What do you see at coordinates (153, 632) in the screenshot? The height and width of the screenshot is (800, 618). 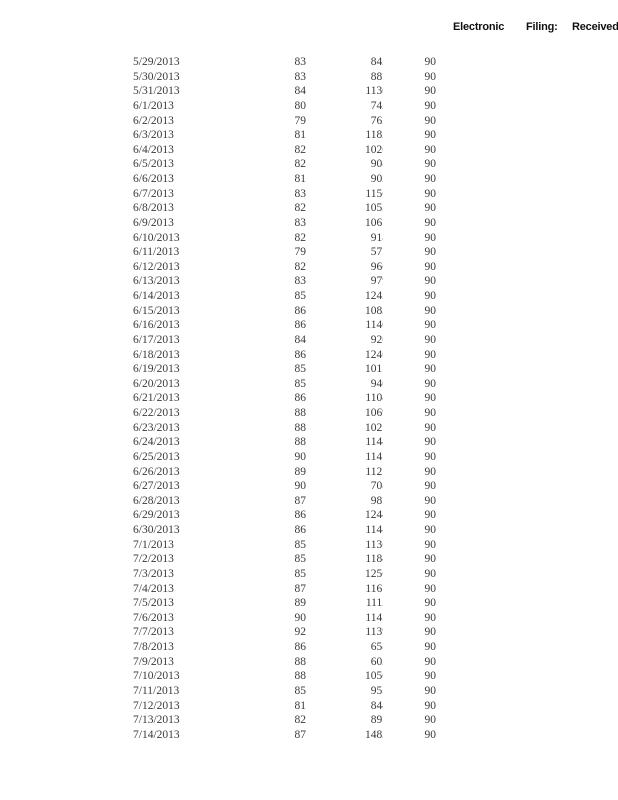 I see `cell-date: 7/7/2013` at bounding box center [153, 632].